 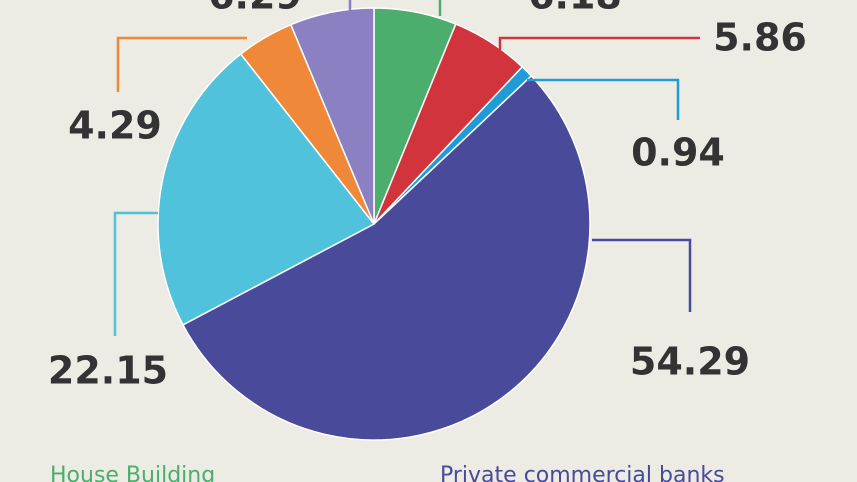 What do you see at coordinates (760, 38) in the screenshot?
I see `value-label: 5.86` at bounding box center [760, 38].